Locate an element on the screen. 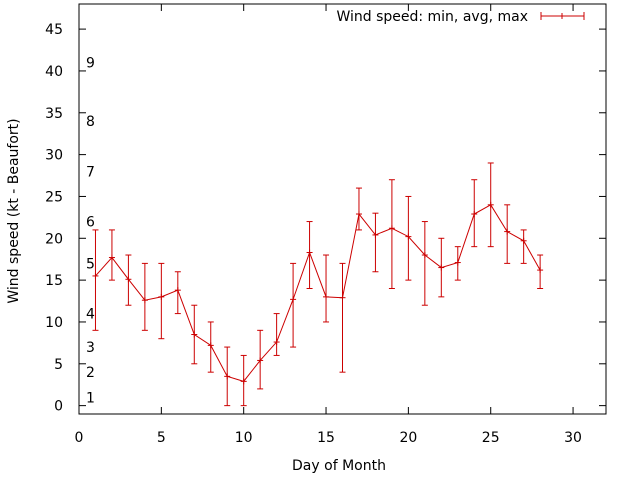  beaufort-scale-labels: 1 2 3 4 5 6 7 8 9 is located at coordinates (90, 231).